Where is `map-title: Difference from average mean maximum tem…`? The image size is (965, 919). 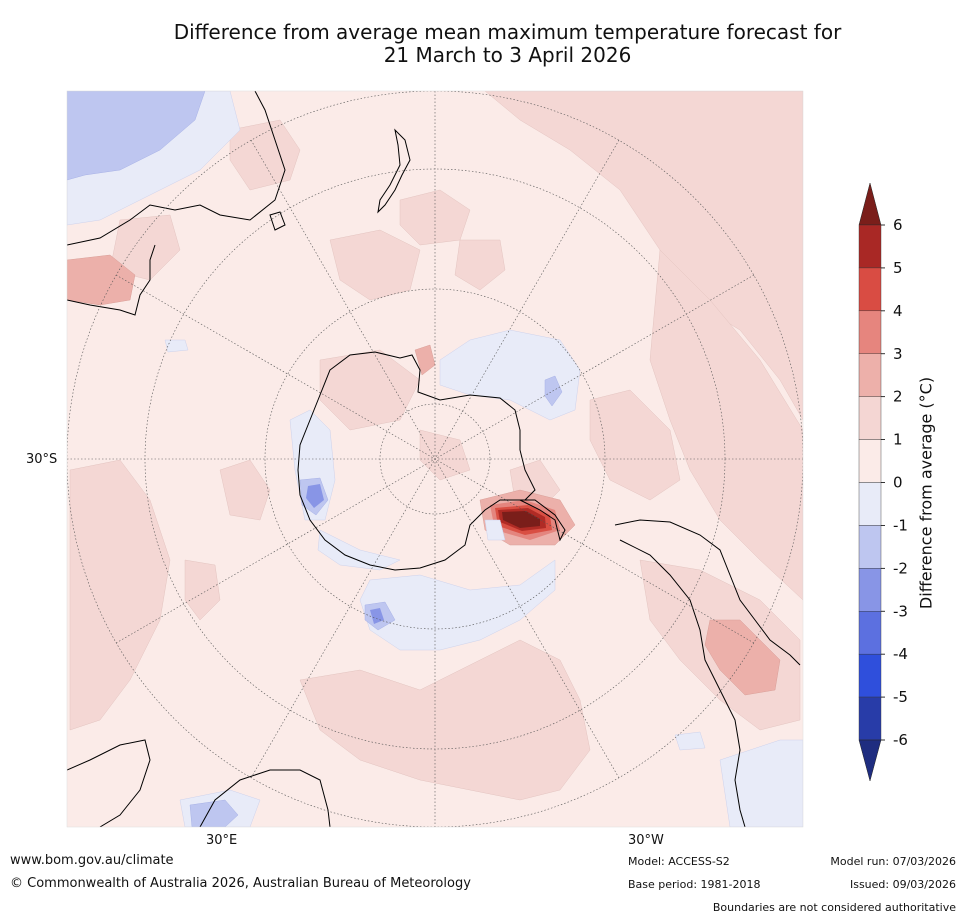 map-title: Difference from average mean maximum tem… is located at coordinates (507, 44).